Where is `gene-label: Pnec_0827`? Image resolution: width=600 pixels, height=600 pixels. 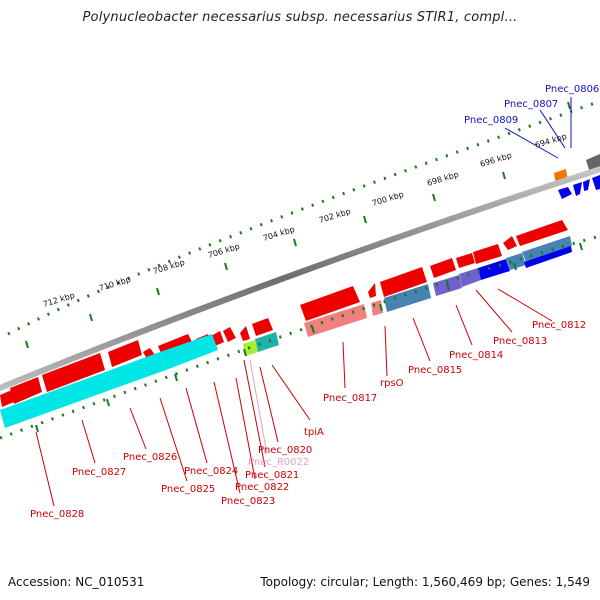
gene-label: Pnec_0827 is located at coordinates (99, 472).